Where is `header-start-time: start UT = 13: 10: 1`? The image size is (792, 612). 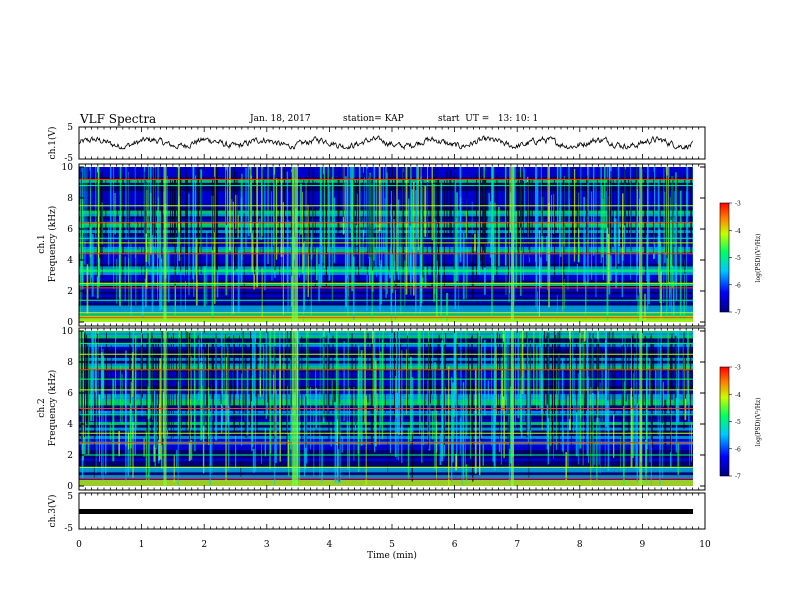 header-start-time: start UT = 13: 10: 1 is located at coordinates (488, 119).